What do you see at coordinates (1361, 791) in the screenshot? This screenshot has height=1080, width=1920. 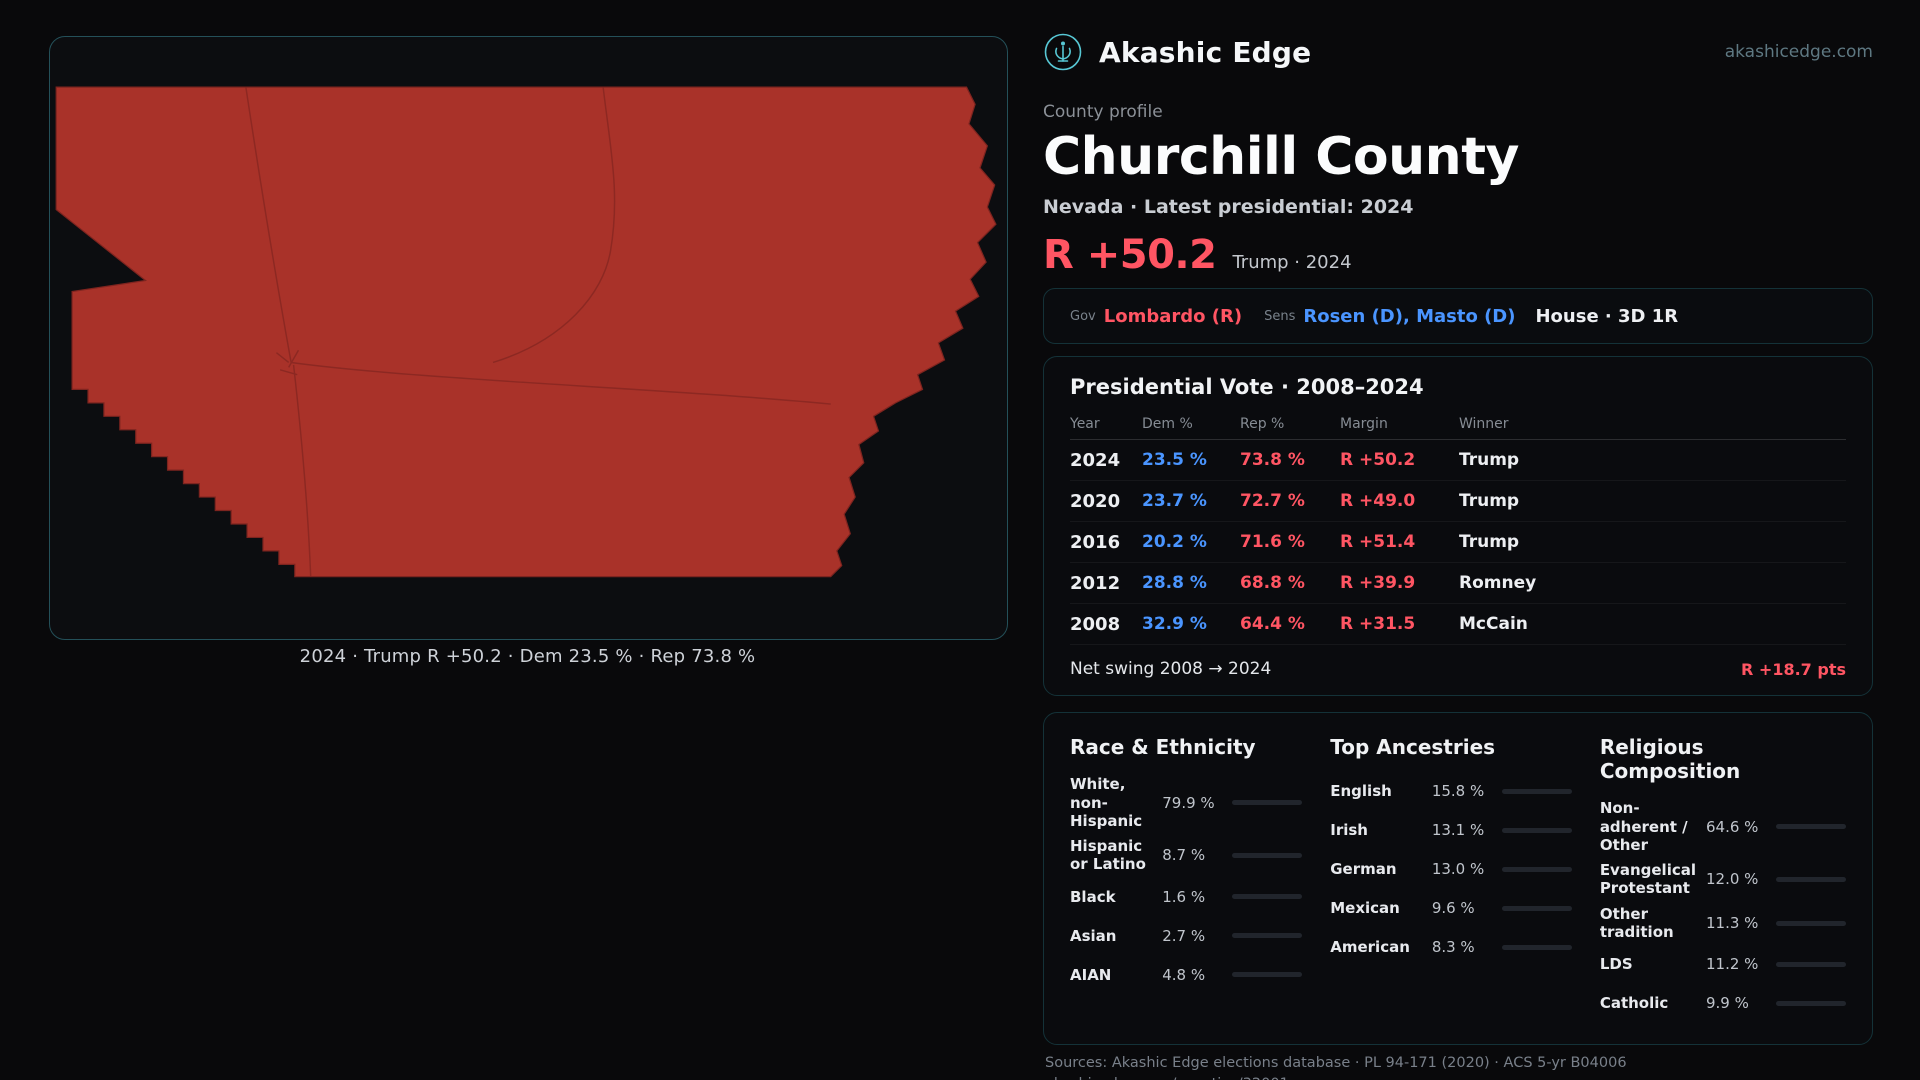 I see `demo-label: English` at bounding box center [1361, 791].